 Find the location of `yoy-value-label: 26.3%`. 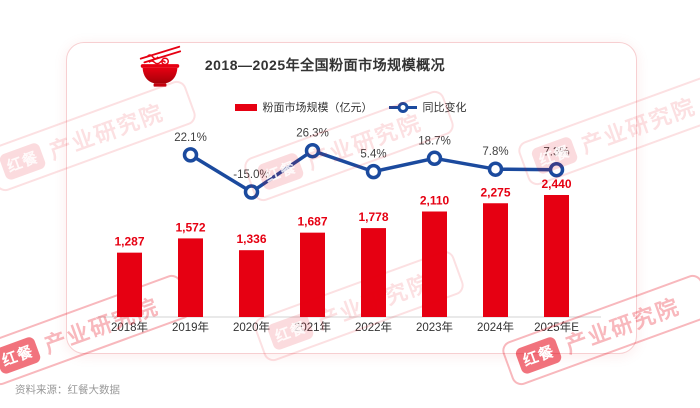

yoy-value-label: 26.3% is located at coordinates (312, 134).